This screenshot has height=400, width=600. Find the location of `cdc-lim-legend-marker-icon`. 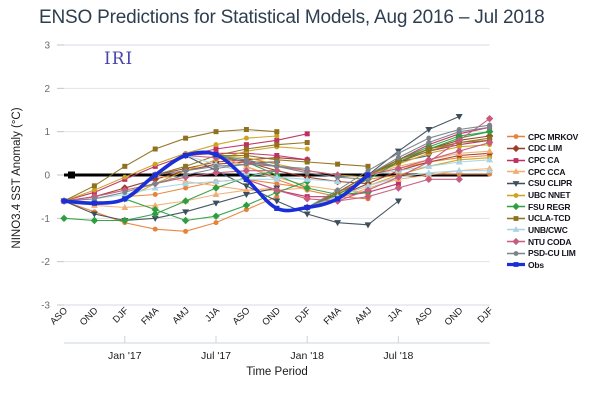

cdc-lim-legend-marker-icon is located at coordinates (516, 148).